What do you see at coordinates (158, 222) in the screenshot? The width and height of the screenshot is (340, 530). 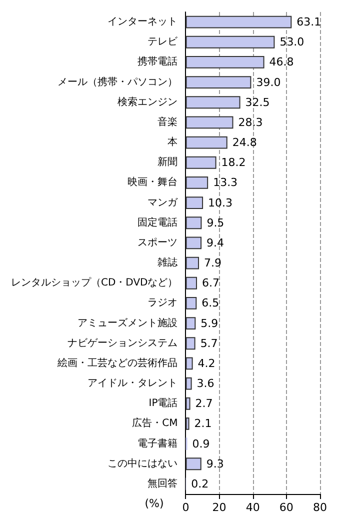 I see `y-tick-label: 固定電話` at bounding box center [158, 222].